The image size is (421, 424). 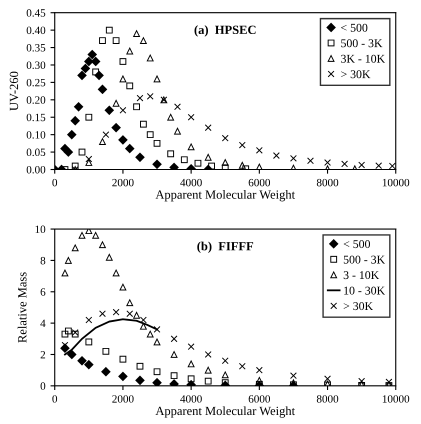 I want to click on y-tick-label: 0.20, so click(x=36, y=100).